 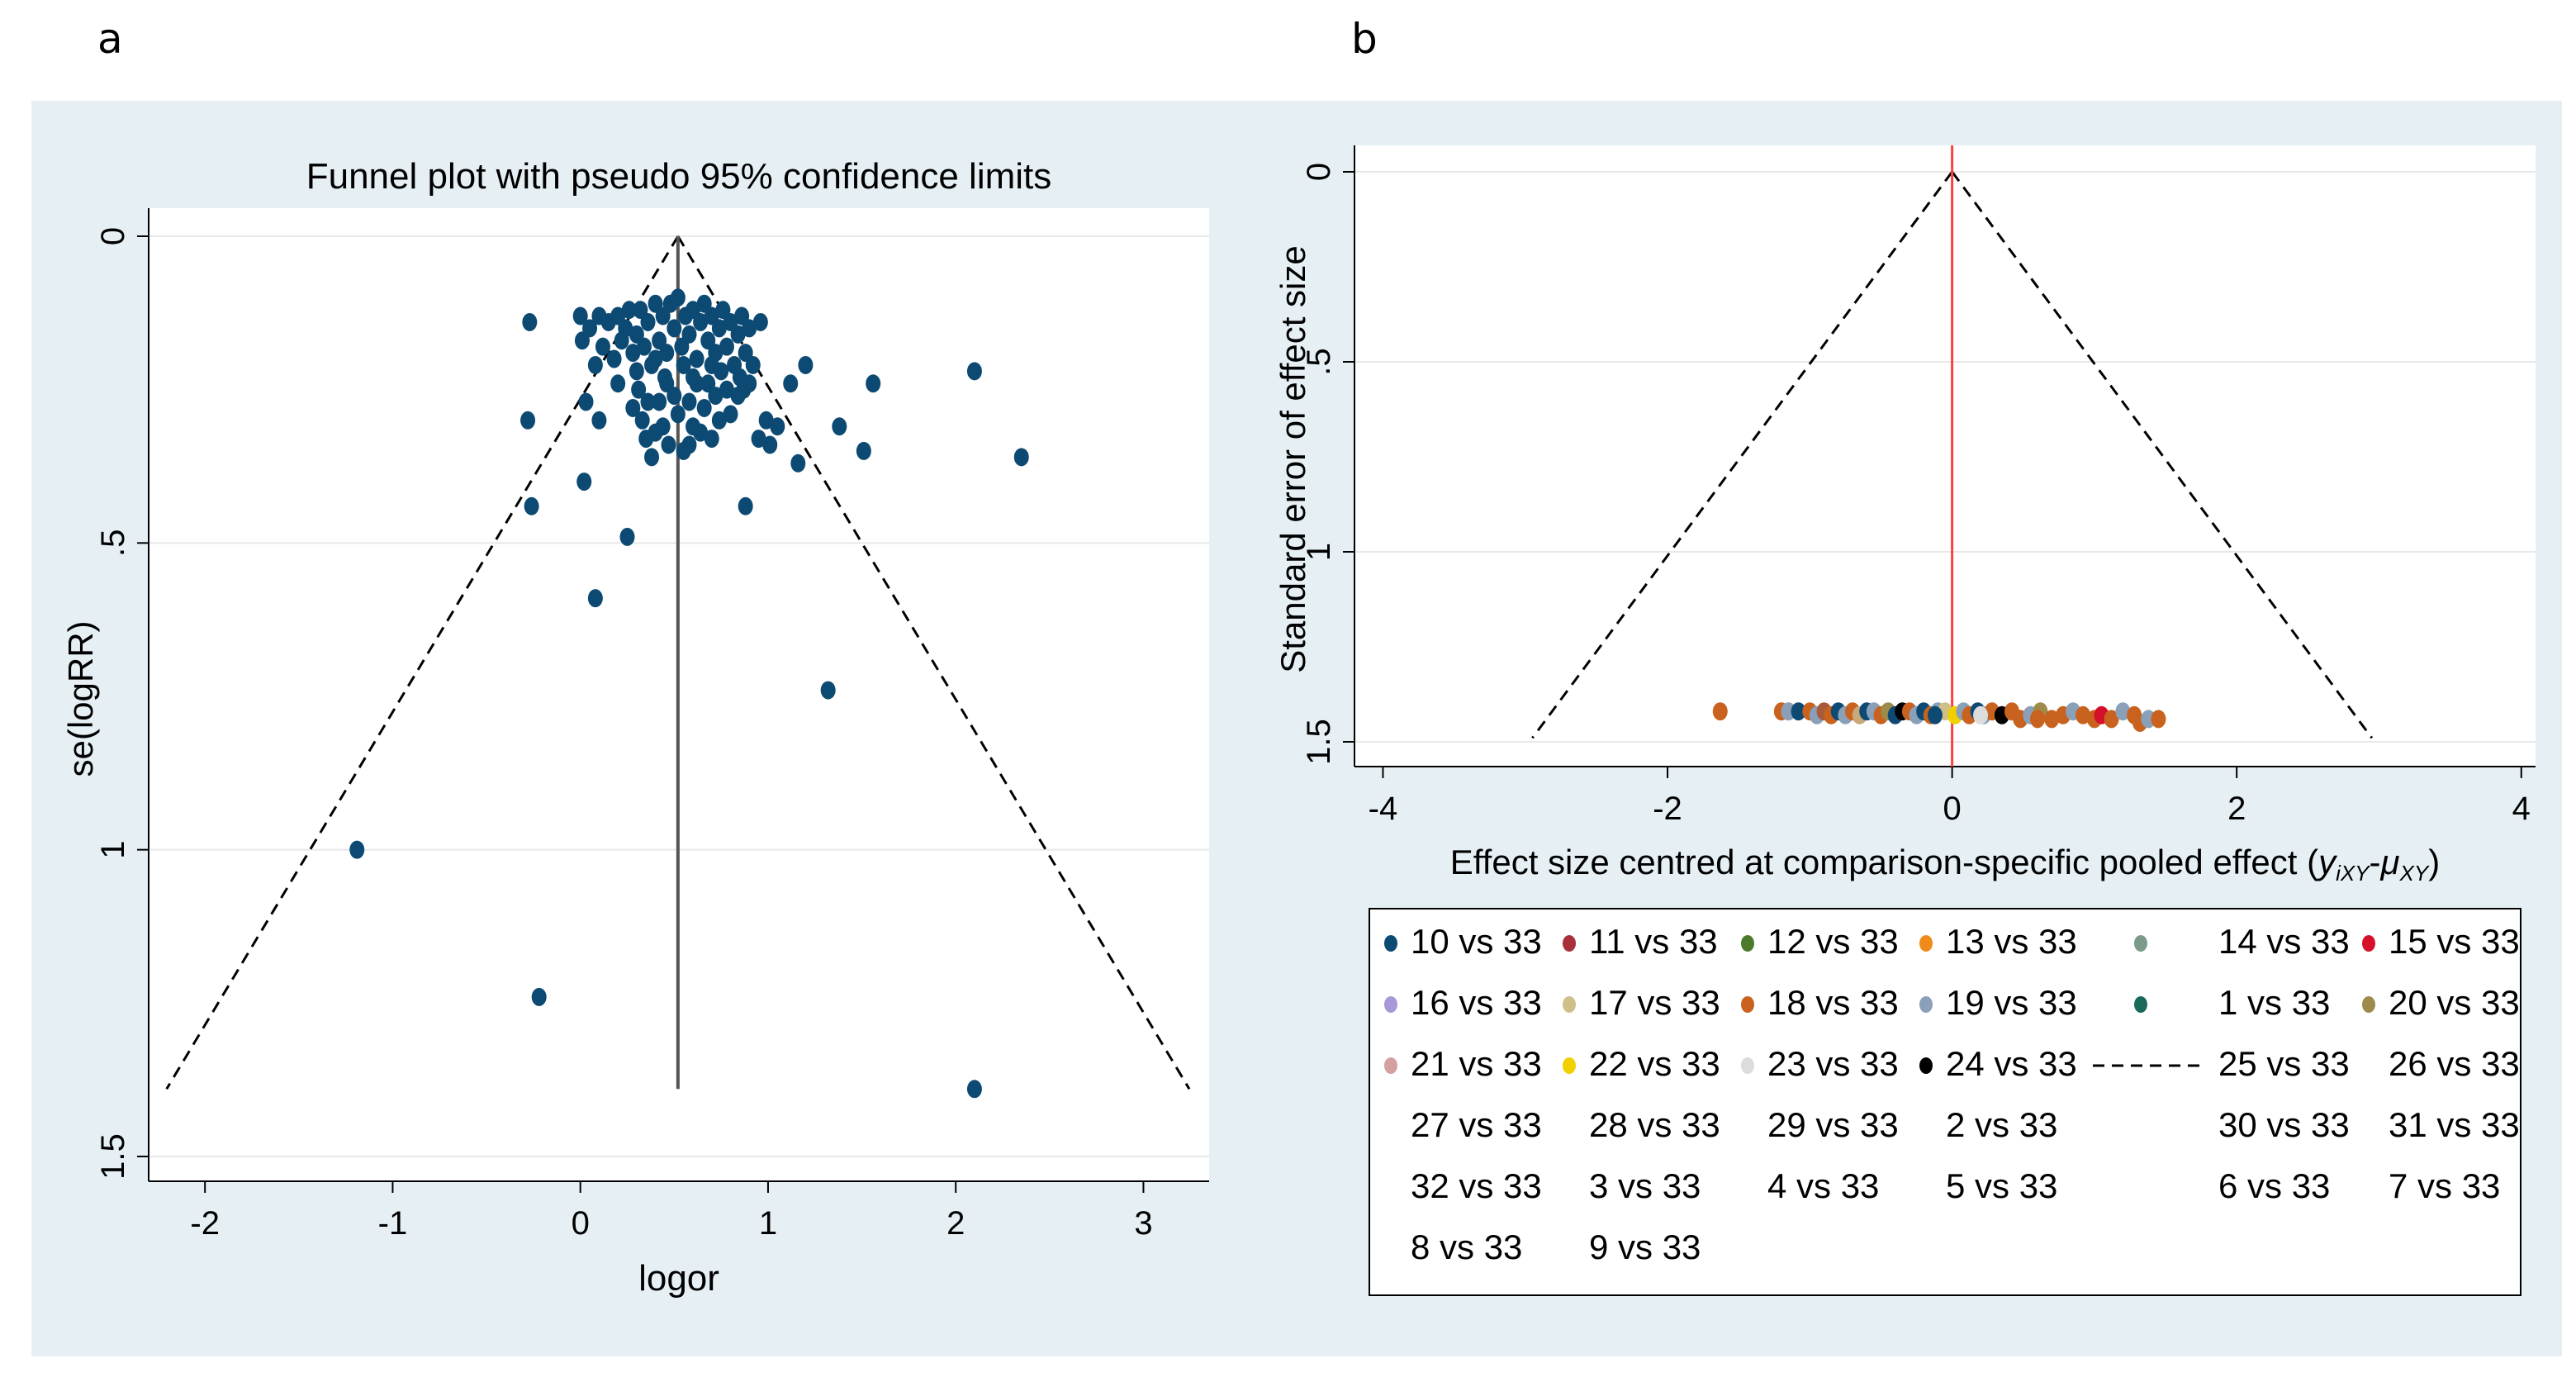 What do you see at coordinates (2011, 1003) in the screenshot?
I see `legend-label: 19 vs 33` at bounding box center [2011, 1003].